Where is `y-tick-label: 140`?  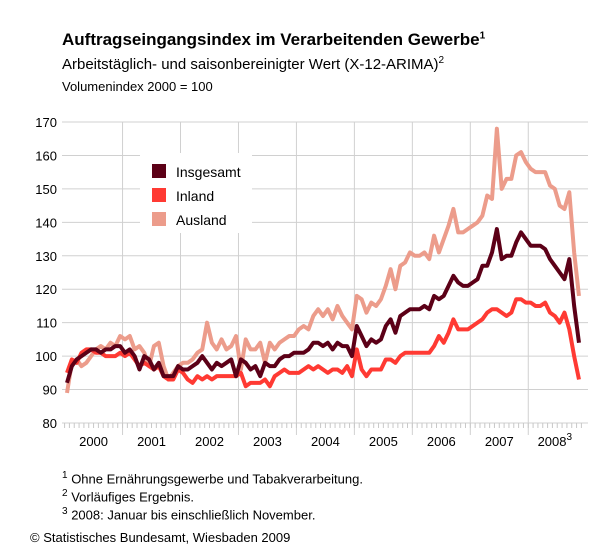
y-tick-label: 140 is located at coordinates (46, 222).